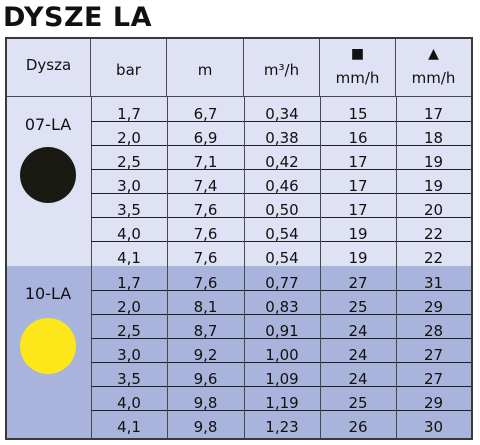  What do you see at coordinates (282, 355) in the screenshot?
I see `flow-cell: 1,00` at bounding box center [282, 355].